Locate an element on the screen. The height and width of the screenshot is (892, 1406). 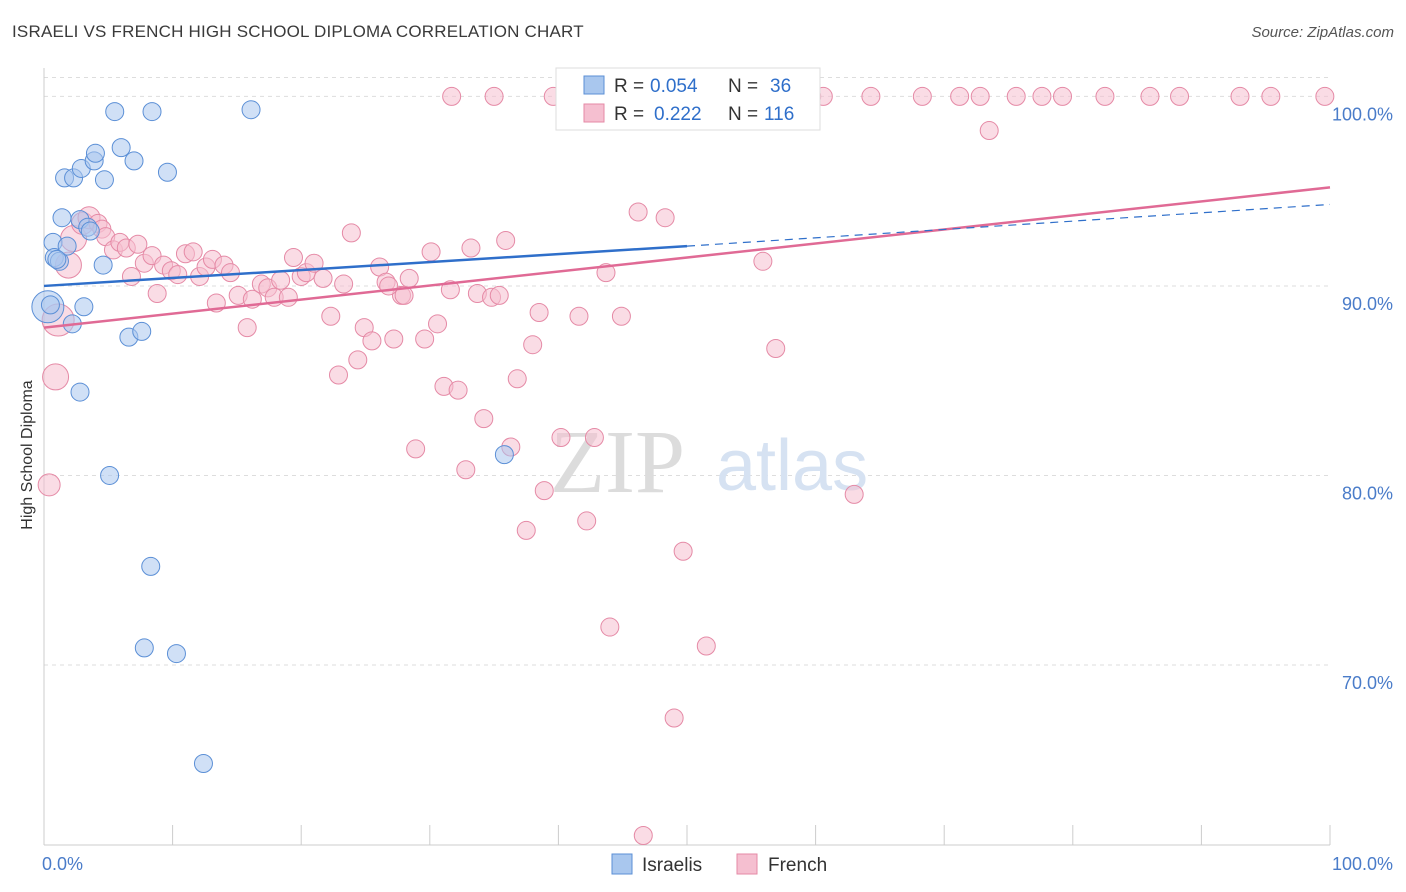
legend-r-value-french: 0.222 is located at coordinates (678, 114).